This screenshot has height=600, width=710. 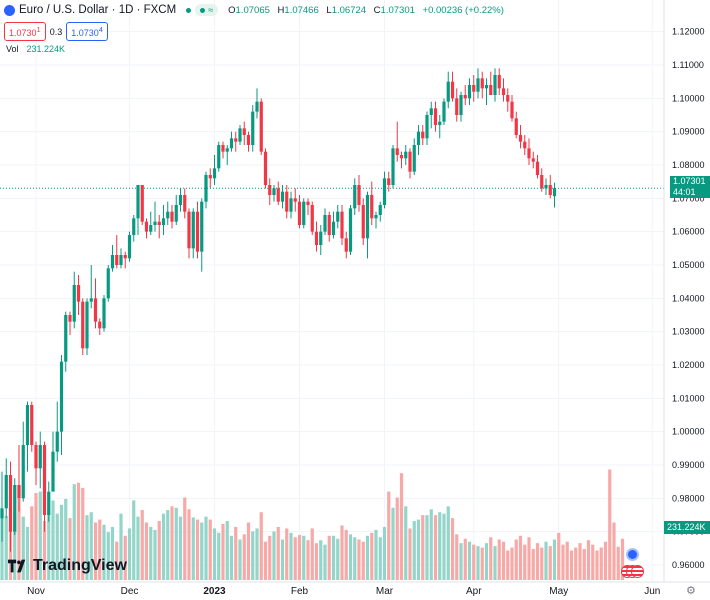 I want to click on us-flag-icon, so click(x=637, y=571).